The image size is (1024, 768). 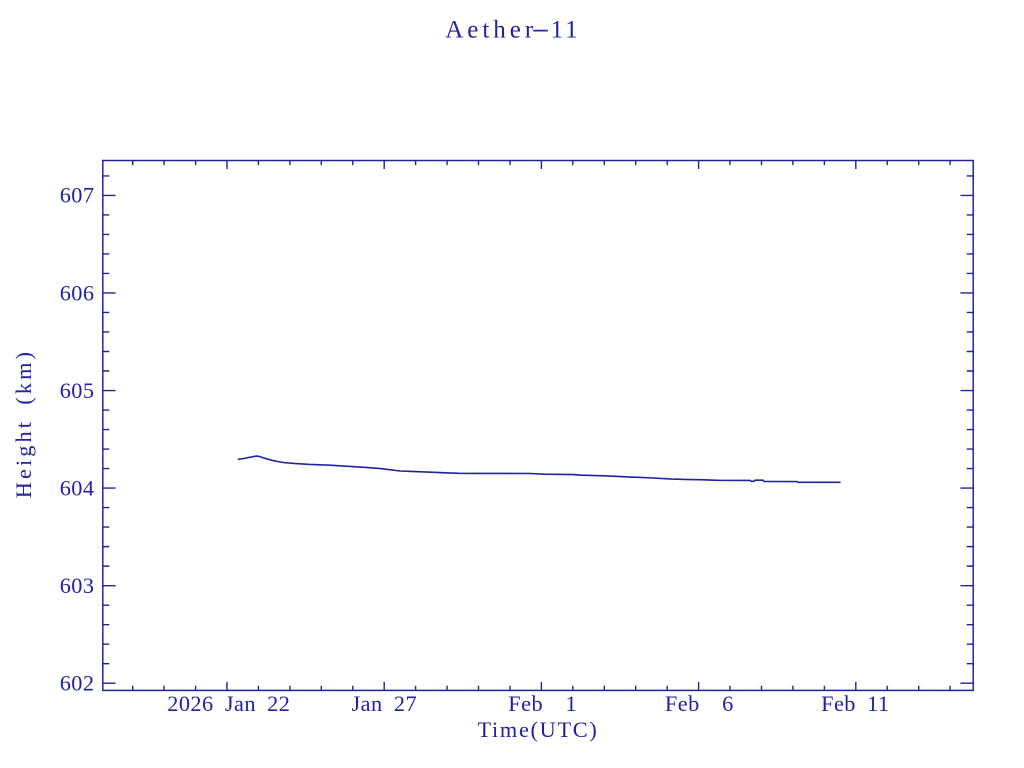 What do you see at coordinates (23, 423) in the screenshot?
I see `svg-text: Height (km)` at bounding box center [23, 423].